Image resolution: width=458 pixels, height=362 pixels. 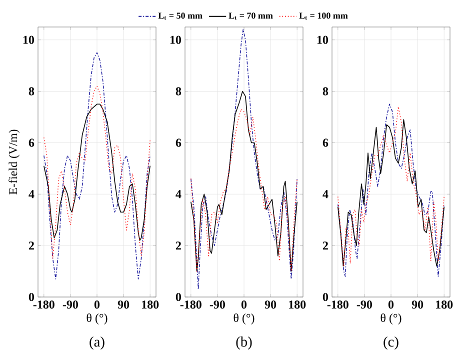 I want to click on legend-label: L$_{t}$ = 100 mm, so click(x=323, y=16).